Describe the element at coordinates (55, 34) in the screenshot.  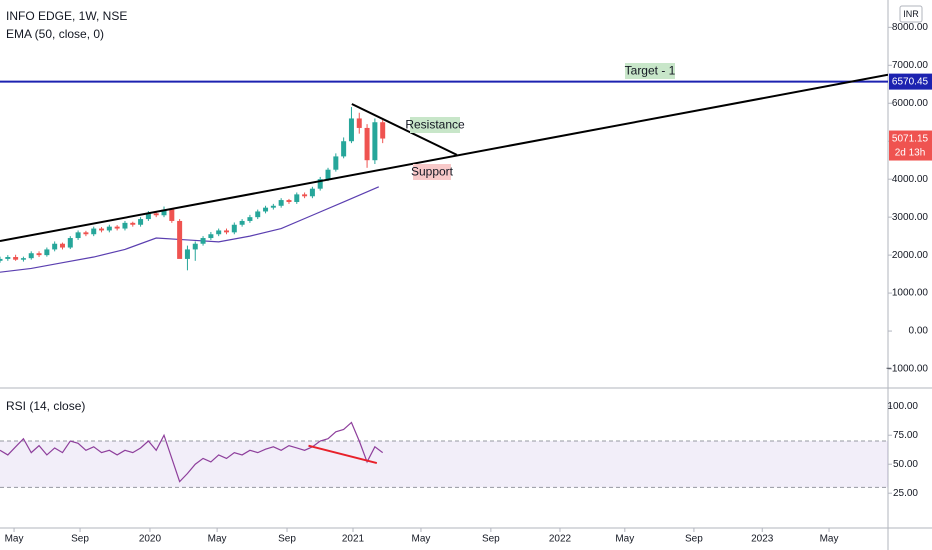
I see `indicator-title: EMA (50, close, 0)` at that location.